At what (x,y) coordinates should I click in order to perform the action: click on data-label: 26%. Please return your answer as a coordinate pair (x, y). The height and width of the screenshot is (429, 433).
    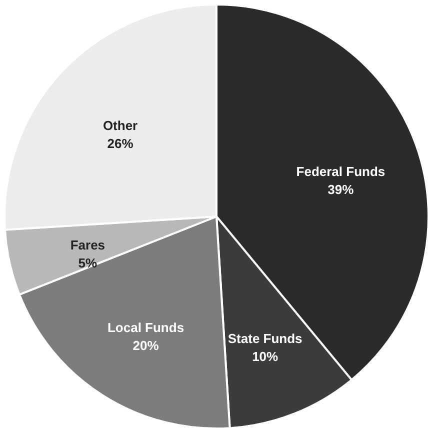
    Looking at the image, I should click on (120, 144).